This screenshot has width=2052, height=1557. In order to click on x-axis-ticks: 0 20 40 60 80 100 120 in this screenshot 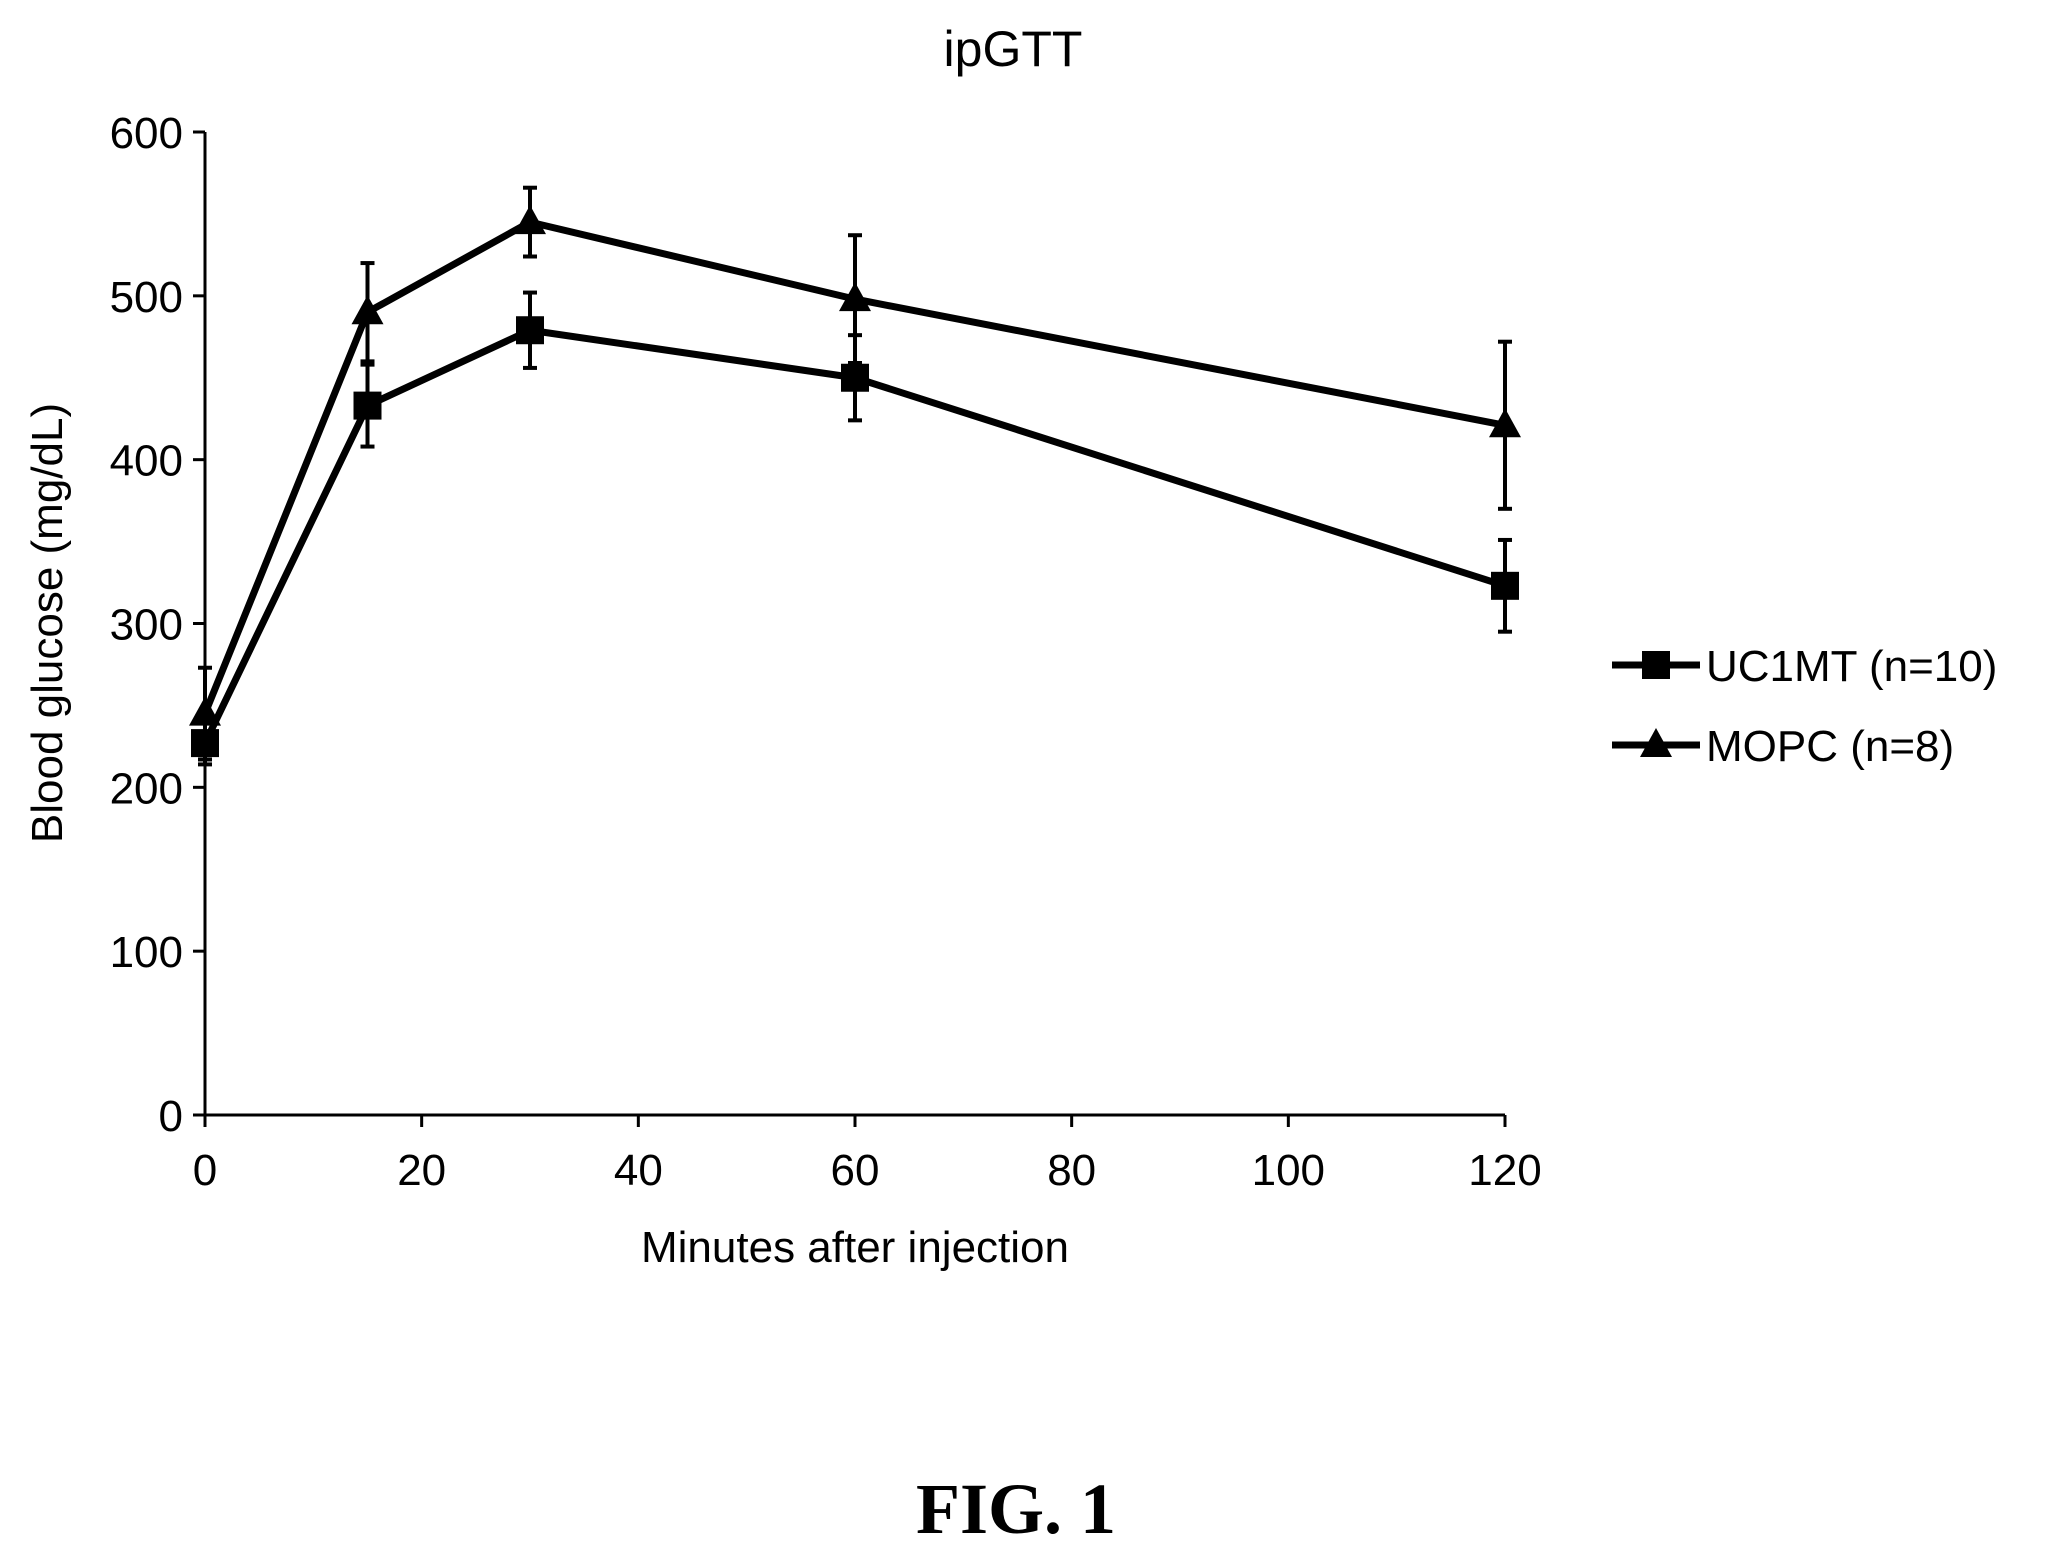, I will do `click(867, 1155)`.